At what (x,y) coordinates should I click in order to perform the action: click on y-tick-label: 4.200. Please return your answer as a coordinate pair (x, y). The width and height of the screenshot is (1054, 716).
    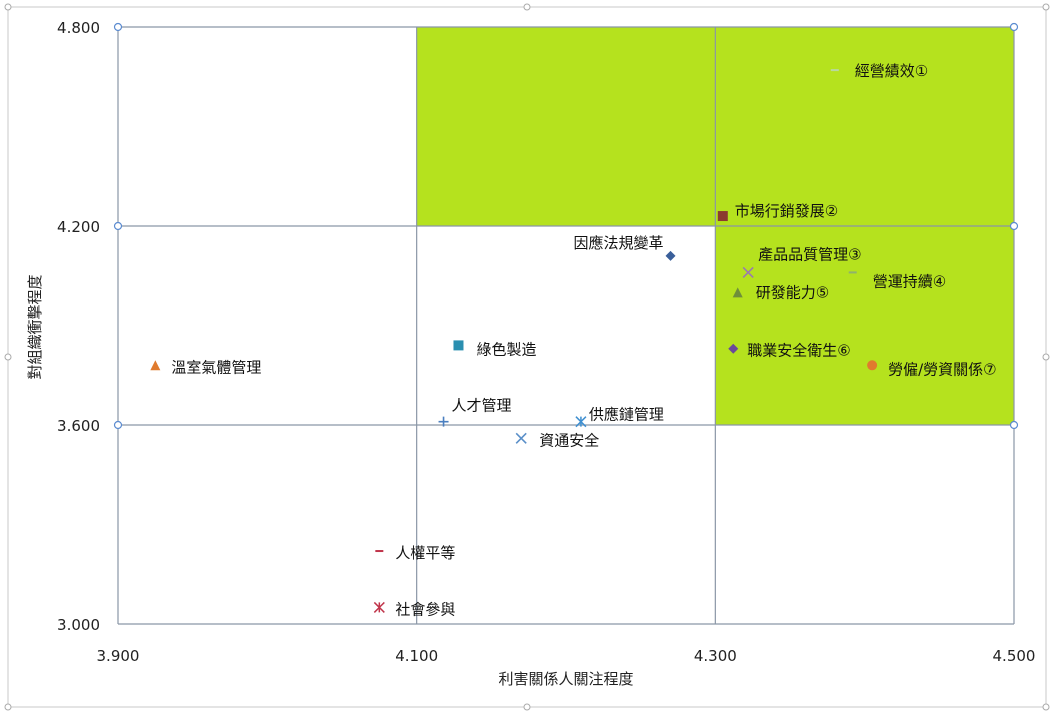
    Looking at the image, I should click on (78, 227).